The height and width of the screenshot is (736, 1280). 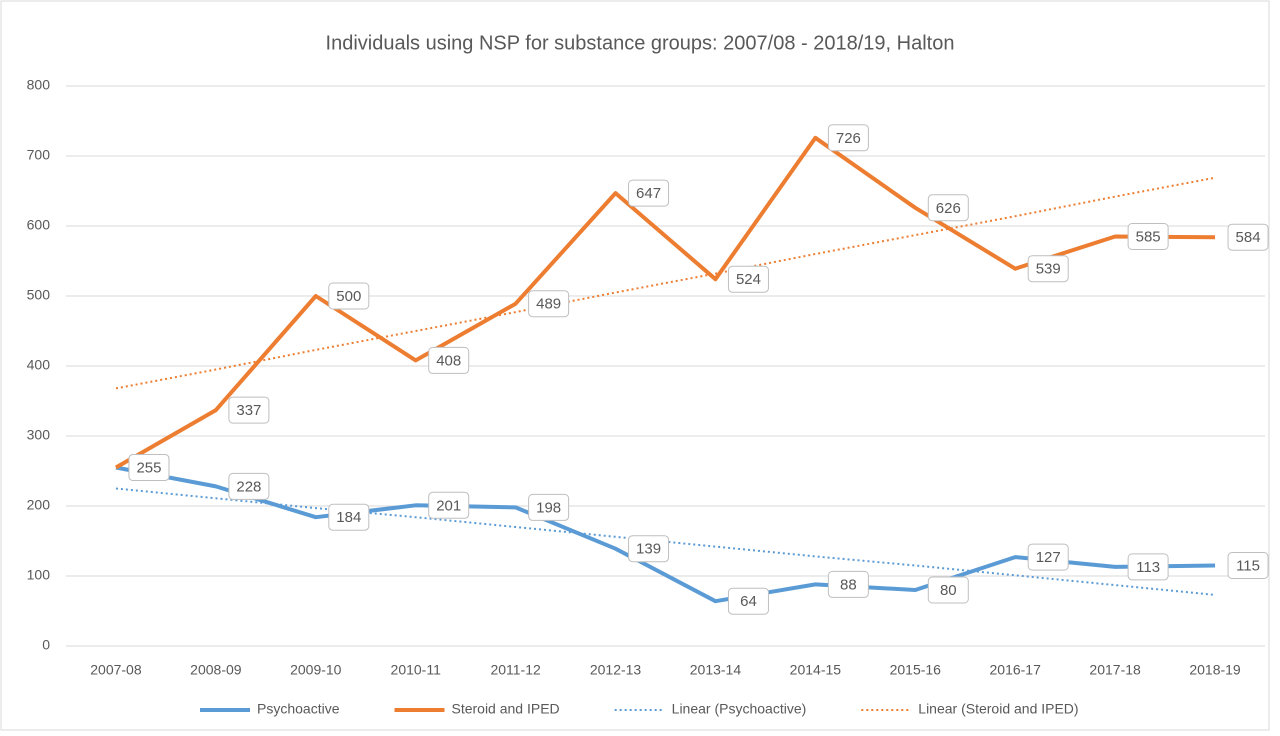 I want to click on y-tick-label: 300, so click(x=39, y=435).